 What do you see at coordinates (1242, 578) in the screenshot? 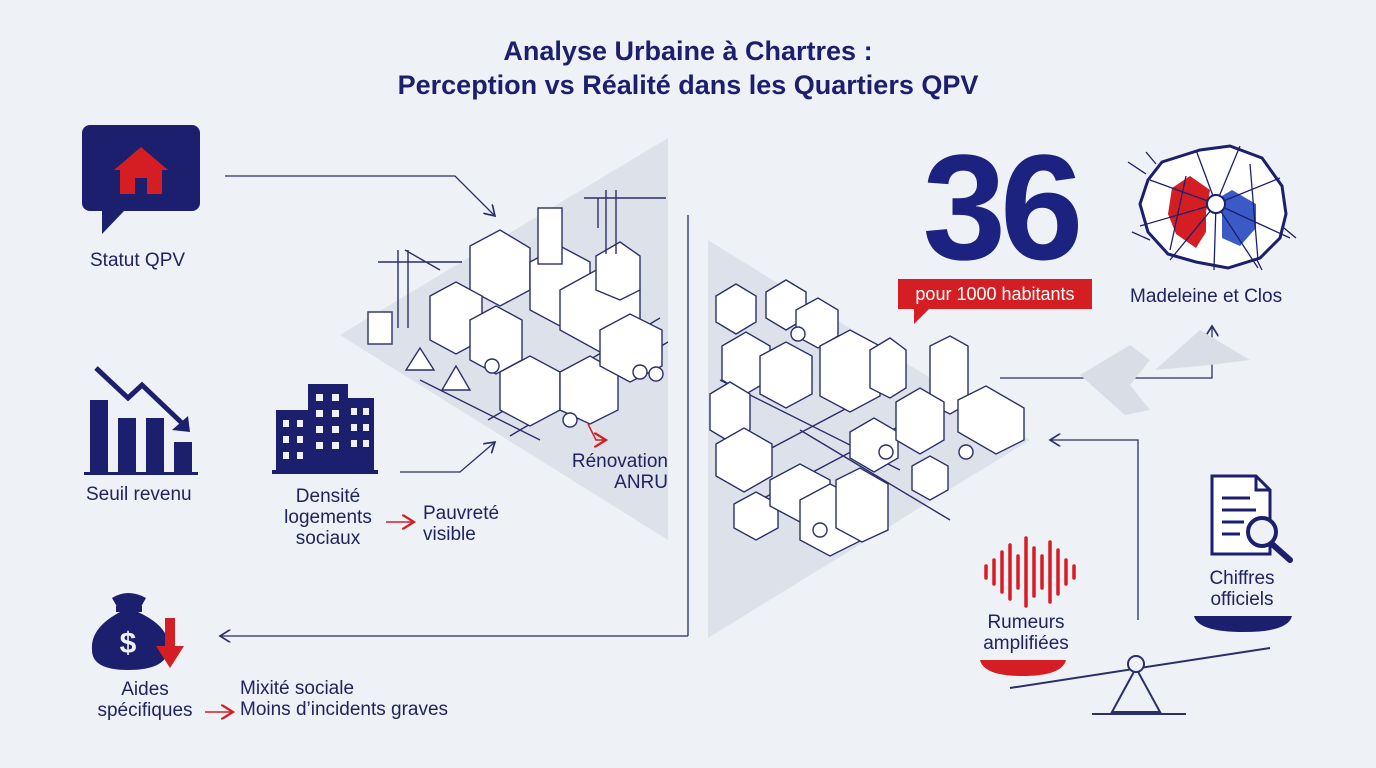
I see `chiffres-line-1: Chiffres` at bounding box center [1242, 578].